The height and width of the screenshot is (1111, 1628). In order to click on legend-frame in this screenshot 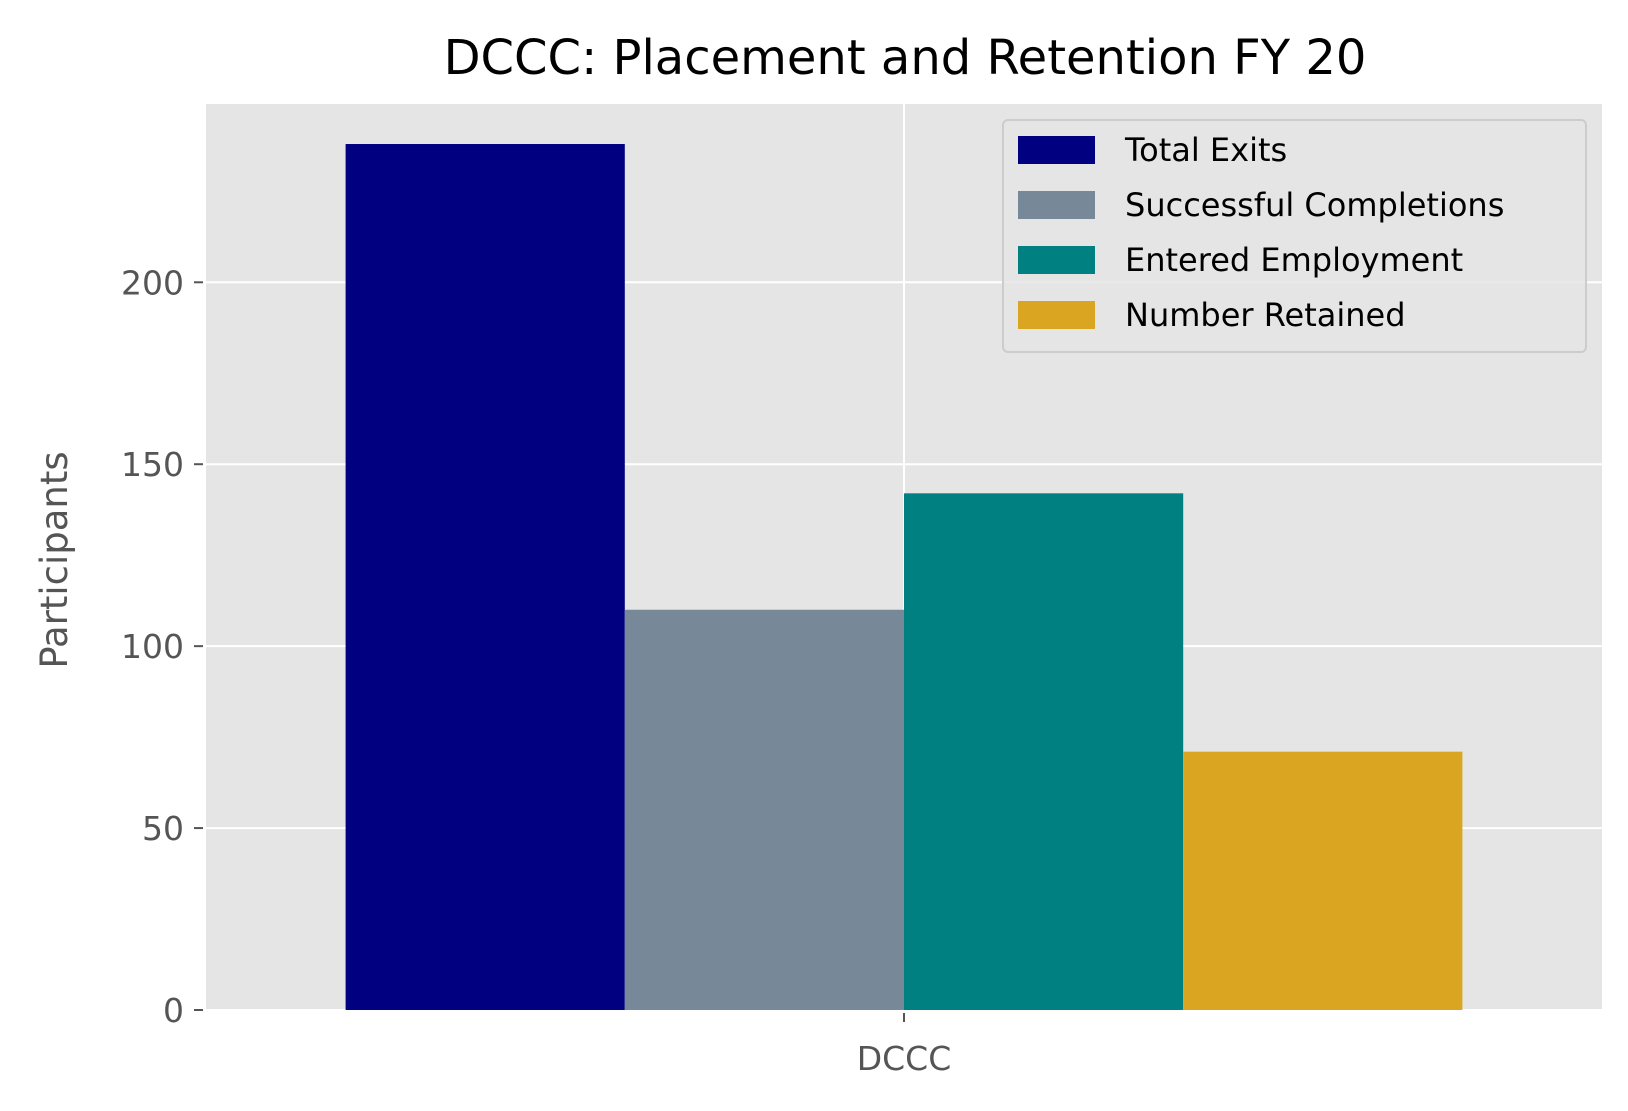, I will do `click(1294, 236)`.